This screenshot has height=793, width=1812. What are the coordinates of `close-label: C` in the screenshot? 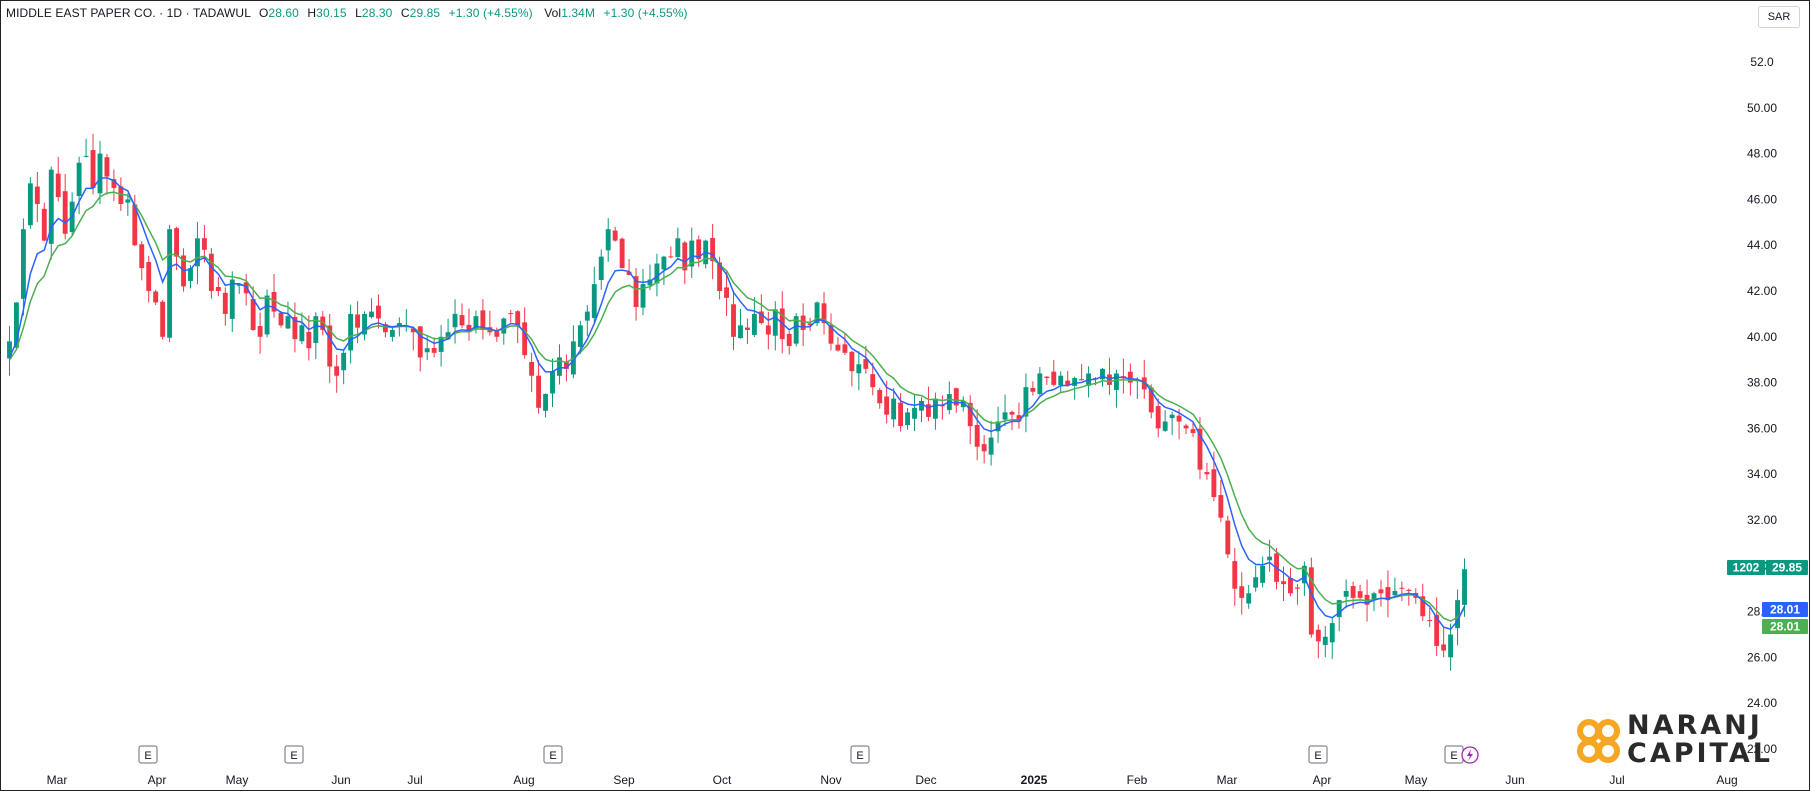 It's located at (405, 13).